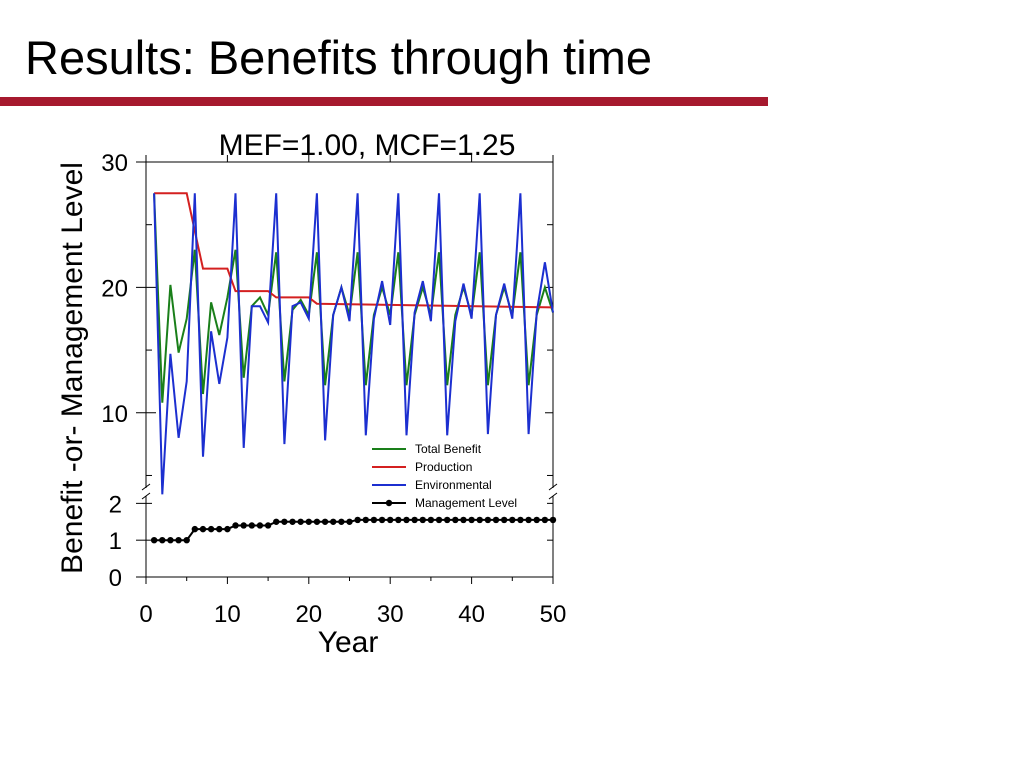 This screenshot has width=1024, height=768. I want to click on legend-label: Environmental, so click(453, 485).